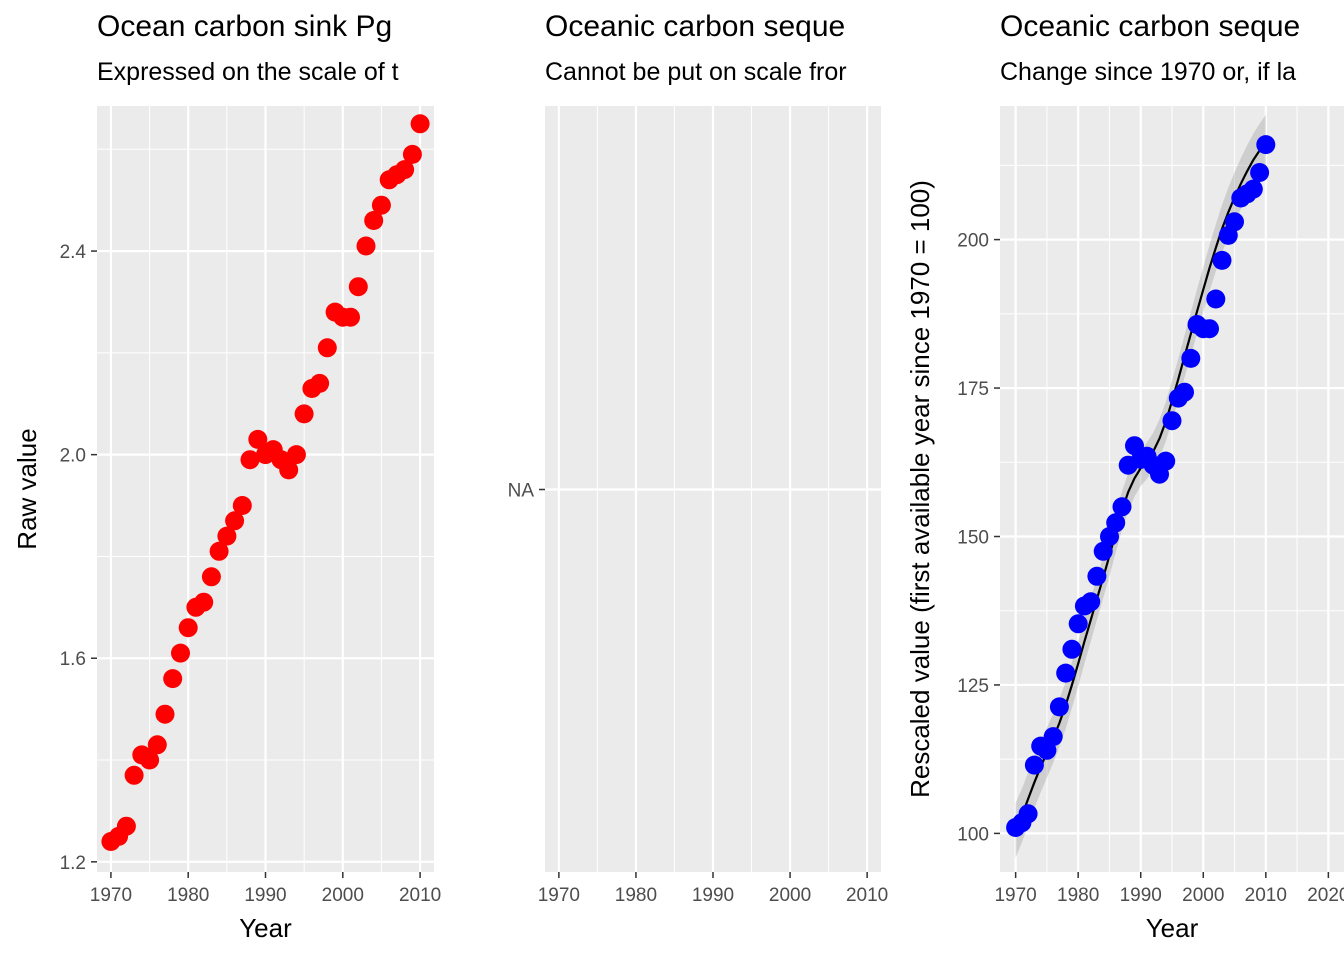 This screenshot has width=1344, height=960. I want to click on chart-title: Ocean carbon sink Pg, so click(245, 26).